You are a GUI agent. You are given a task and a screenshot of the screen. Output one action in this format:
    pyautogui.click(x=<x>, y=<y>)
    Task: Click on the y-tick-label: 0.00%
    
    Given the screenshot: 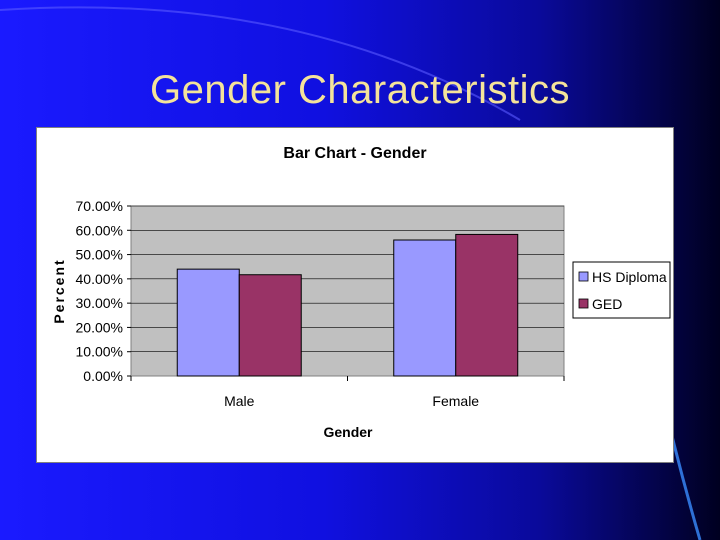 What is the action you would take?
    pyautogui.click(x=103, y=376)
    